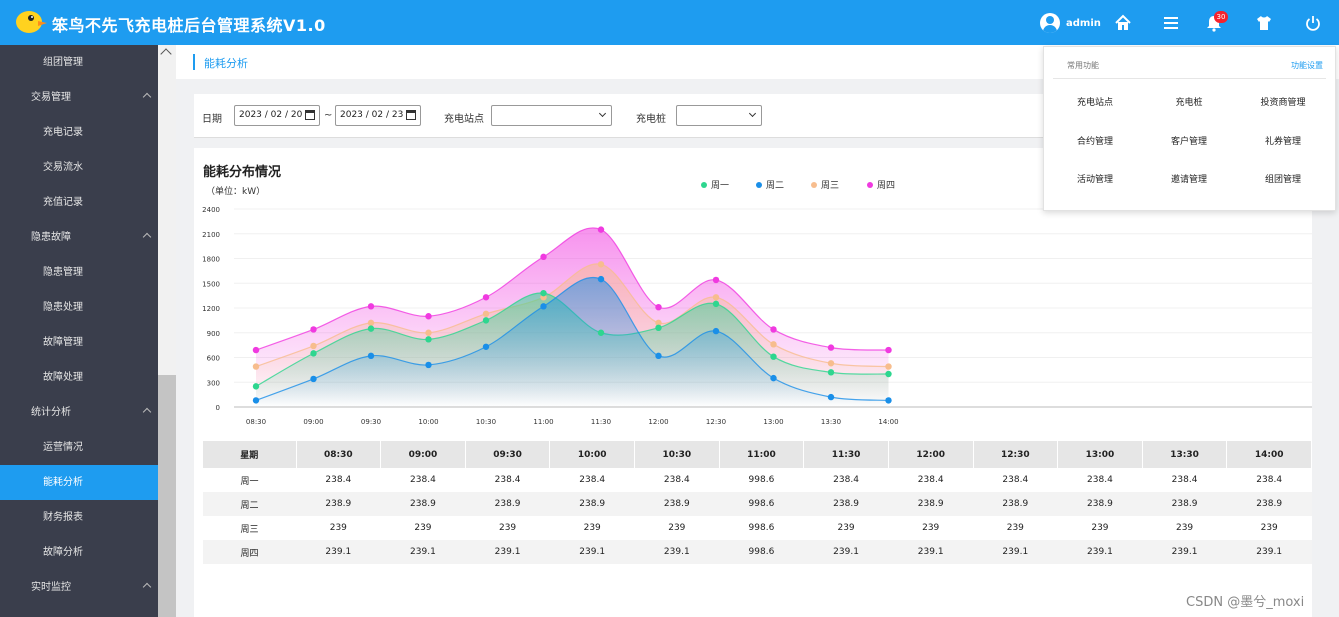 This screenshot has height=617, width=1339. What do you see at coordinates (773, 422) in the screenshot?
I see `x-tick-label: 13:00` at bounding box center [773, 422].